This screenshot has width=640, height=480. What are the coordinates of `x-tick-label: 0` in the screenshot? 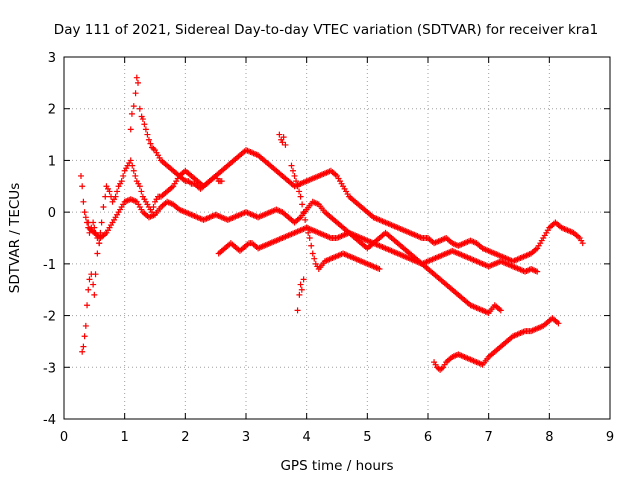 It's located at (64, 437).